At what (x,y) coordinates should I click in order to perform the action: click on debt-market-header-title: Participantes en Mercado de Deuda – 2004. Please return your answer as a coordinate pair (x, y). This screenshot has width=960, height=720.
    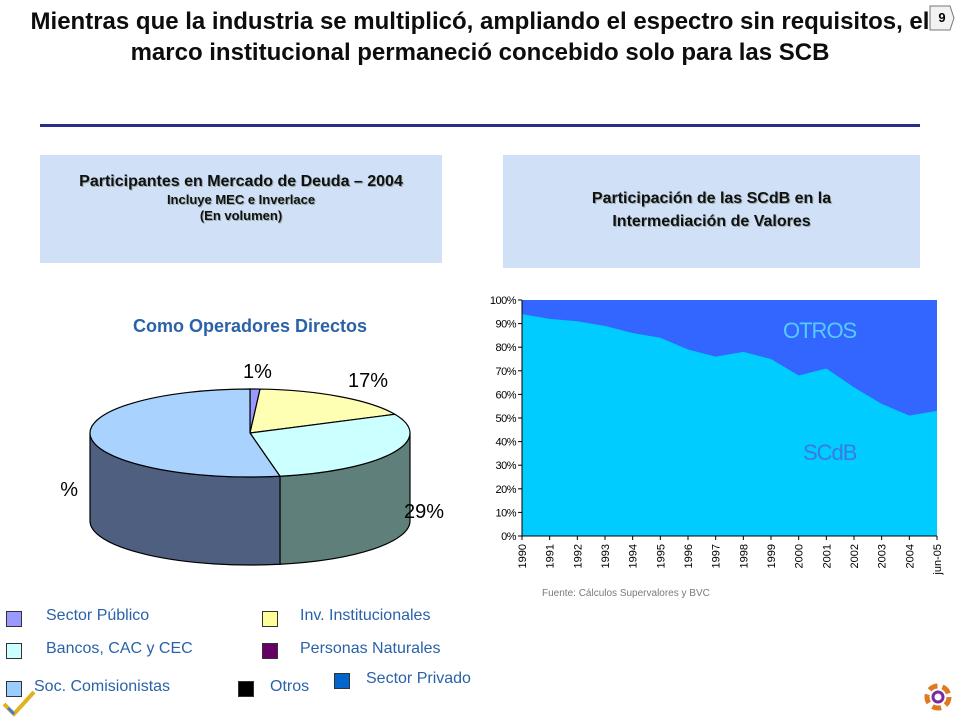
    Looking at the image, I should click on (241, 181).